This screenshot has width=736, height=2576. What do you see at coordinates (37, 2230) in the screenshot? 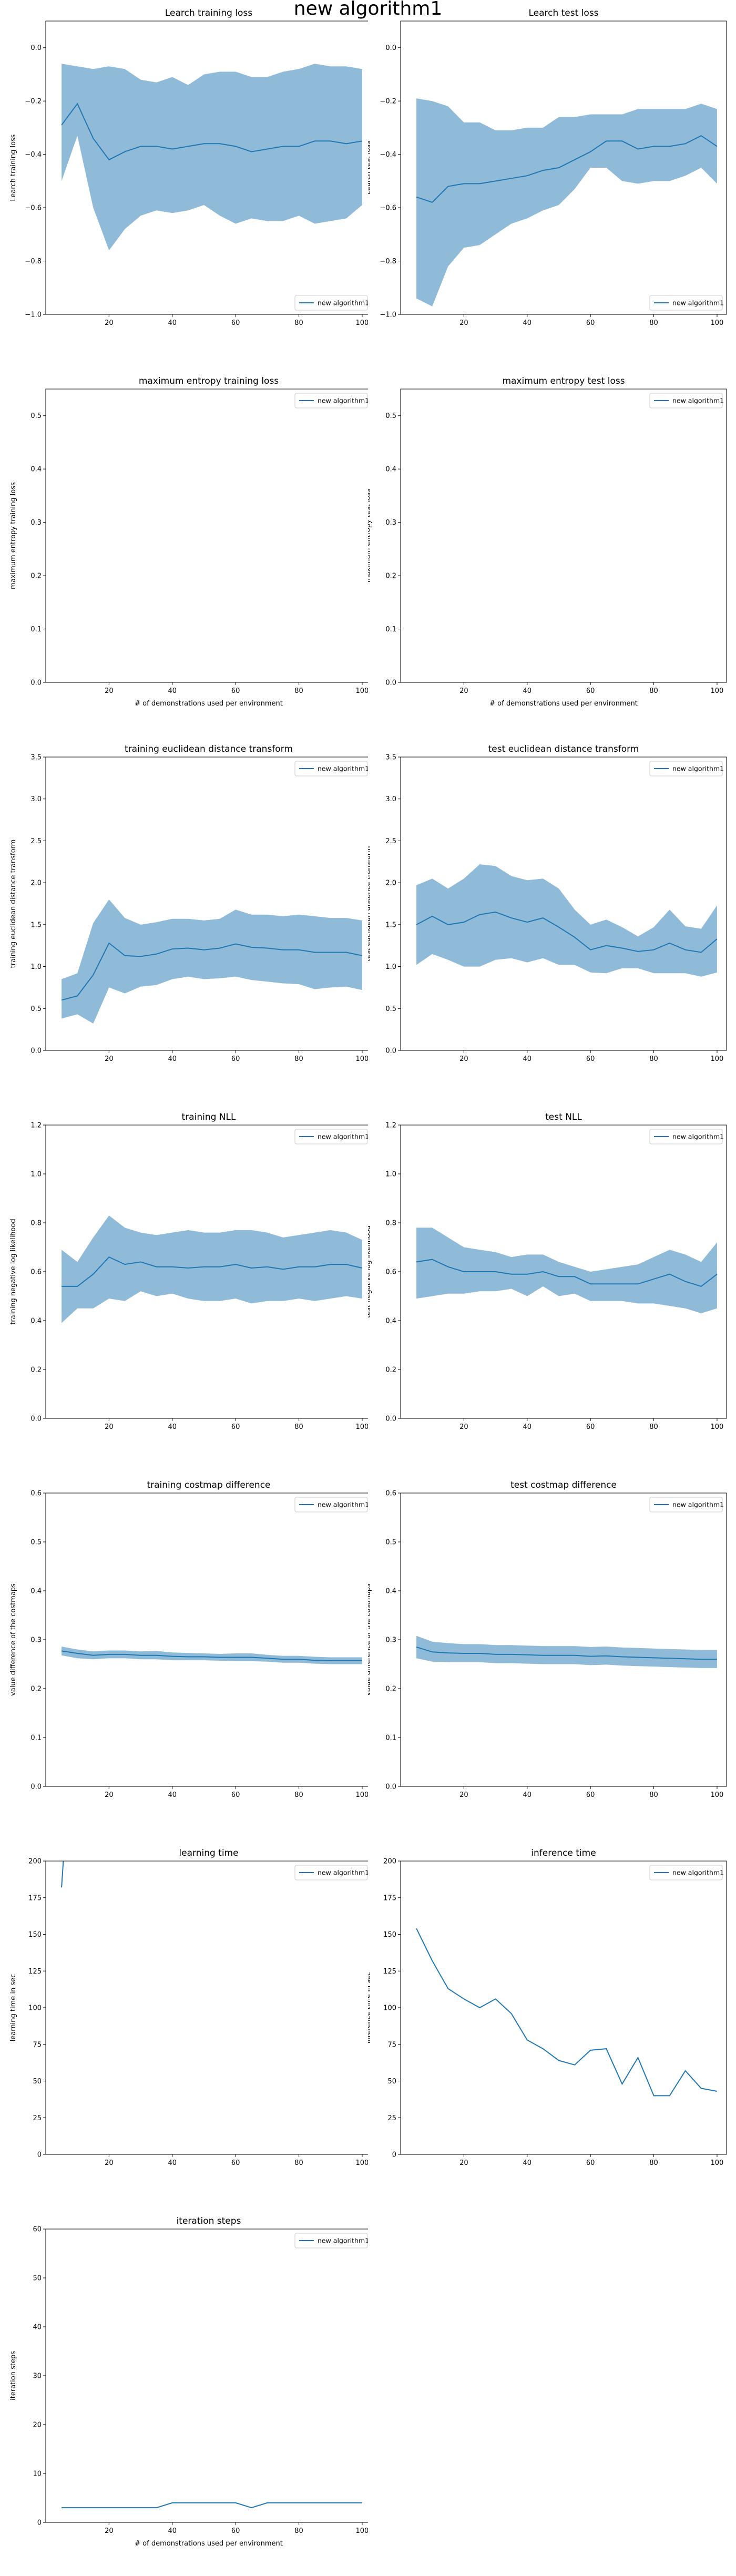
I see `y-tick-label: 60` at bounding box center [37, 2230].